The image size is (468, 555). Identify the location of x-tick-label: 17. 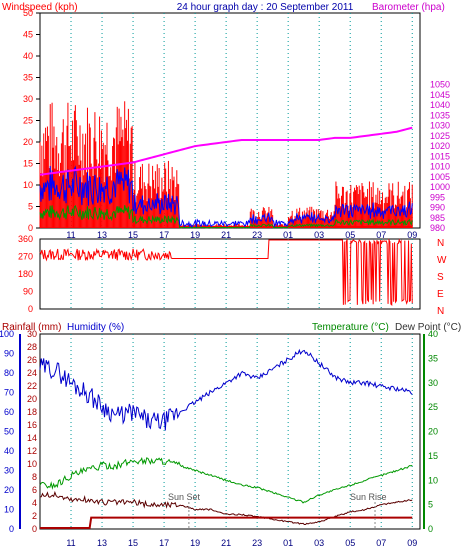
(164, 543).